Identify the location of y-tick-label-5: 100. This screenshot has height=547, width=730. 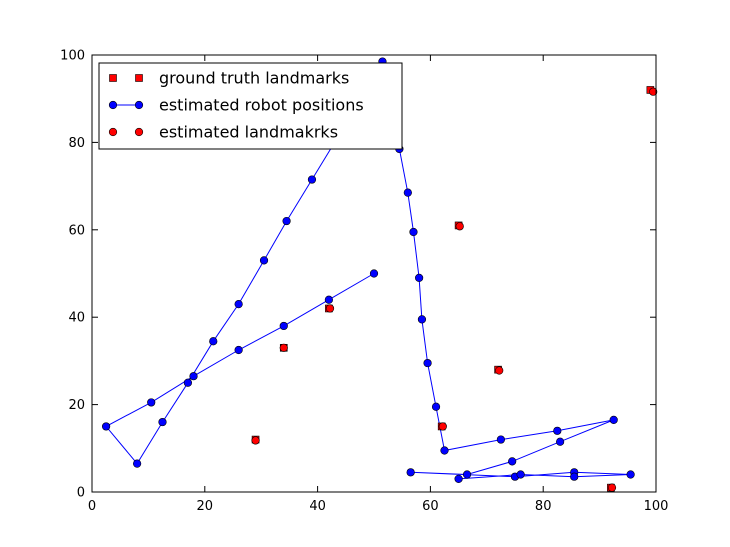
(72, 56).